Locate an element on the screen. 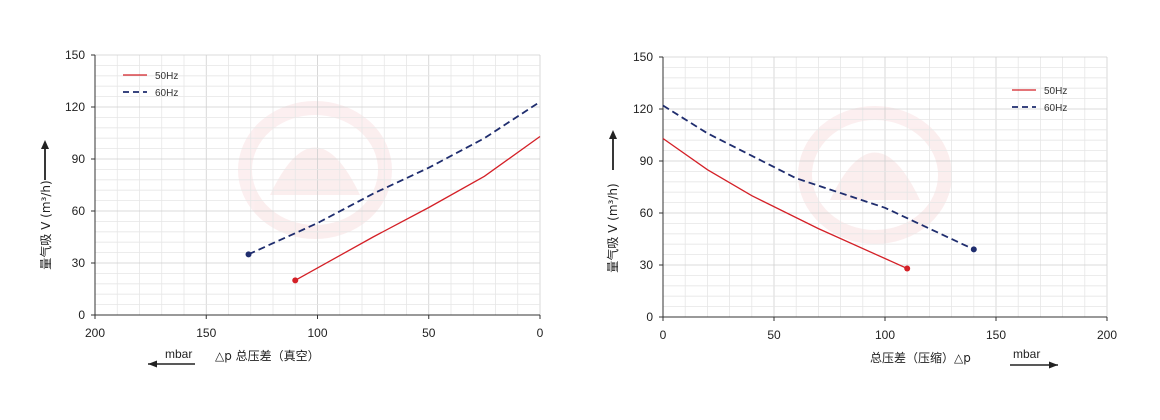  watermark-logo-left is located at coordinates (315, 170).